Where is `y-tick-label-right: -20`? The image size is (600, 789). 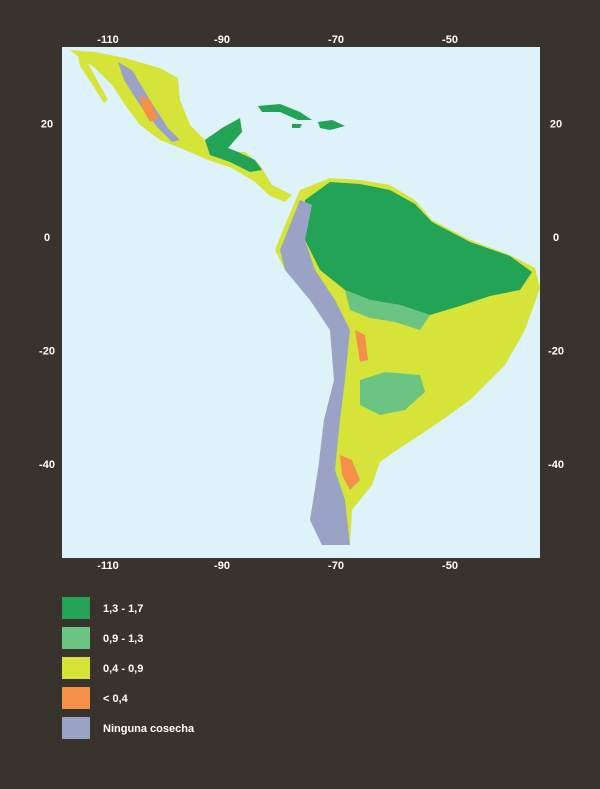
y-tick-label-right: -20 is located at coordinates (556, 352).